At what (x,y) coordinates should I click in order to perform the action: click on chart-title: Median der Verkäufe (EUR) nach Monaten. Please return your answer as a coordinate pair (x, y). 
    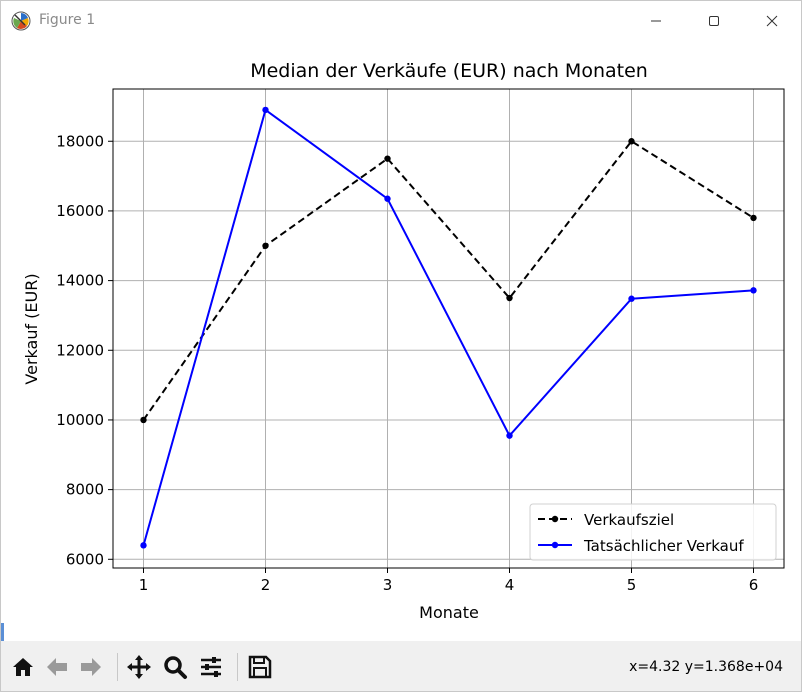
    Looking at the image, I should click on (449, 71).